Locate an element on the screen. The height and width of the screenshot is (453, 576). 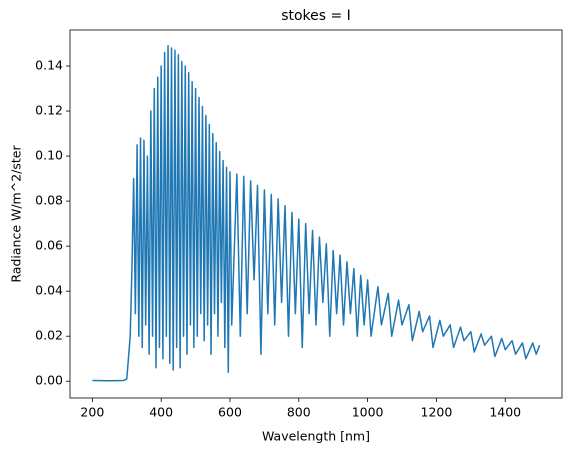
chart-title: stokes = I is located at coordinates (316, 16).